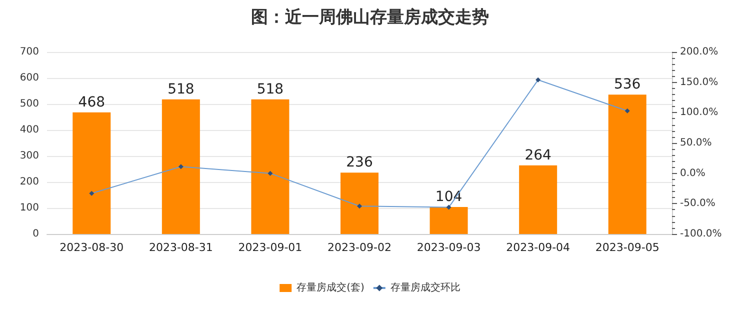 This screenshot has width=740, height=312. What do you see at coordinates (29, 104) in the screenshot?
I see `y-tick-label: 500` at bounding box center [29, 104].